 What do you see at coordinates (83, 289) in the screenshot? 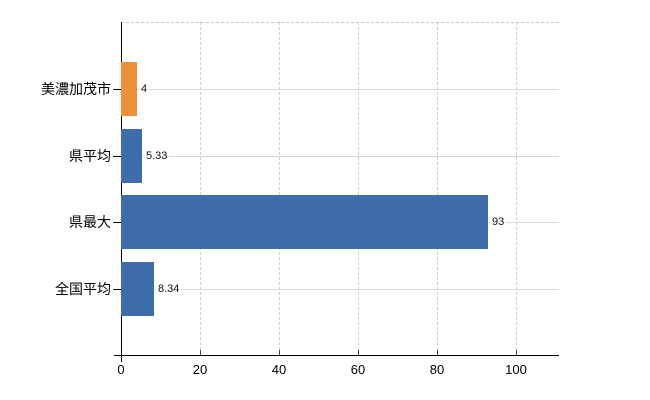
I see `category-label-national-average: 全国平均` at bounding box center [83, 289].